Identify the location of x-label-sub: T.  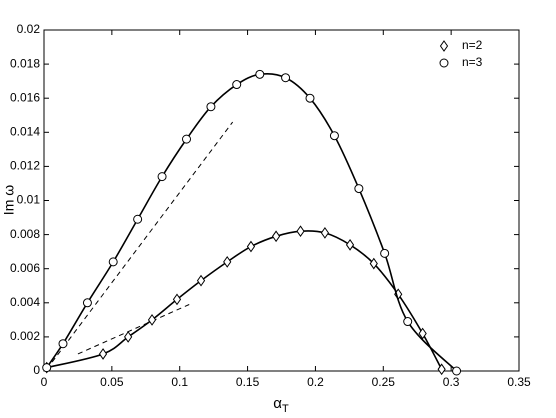
(285, 409).